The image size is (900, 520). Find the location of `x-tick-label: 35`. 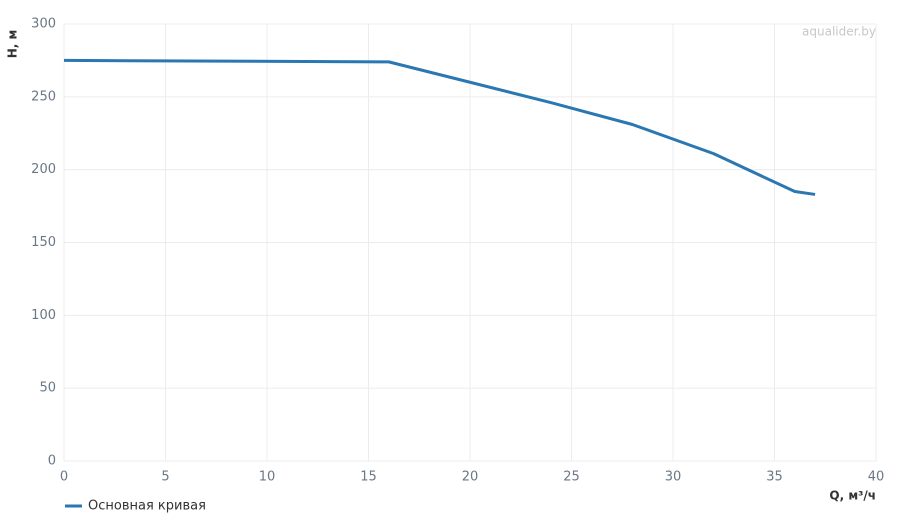

x-tick-label: 35 is located at coordinates (774, 477).